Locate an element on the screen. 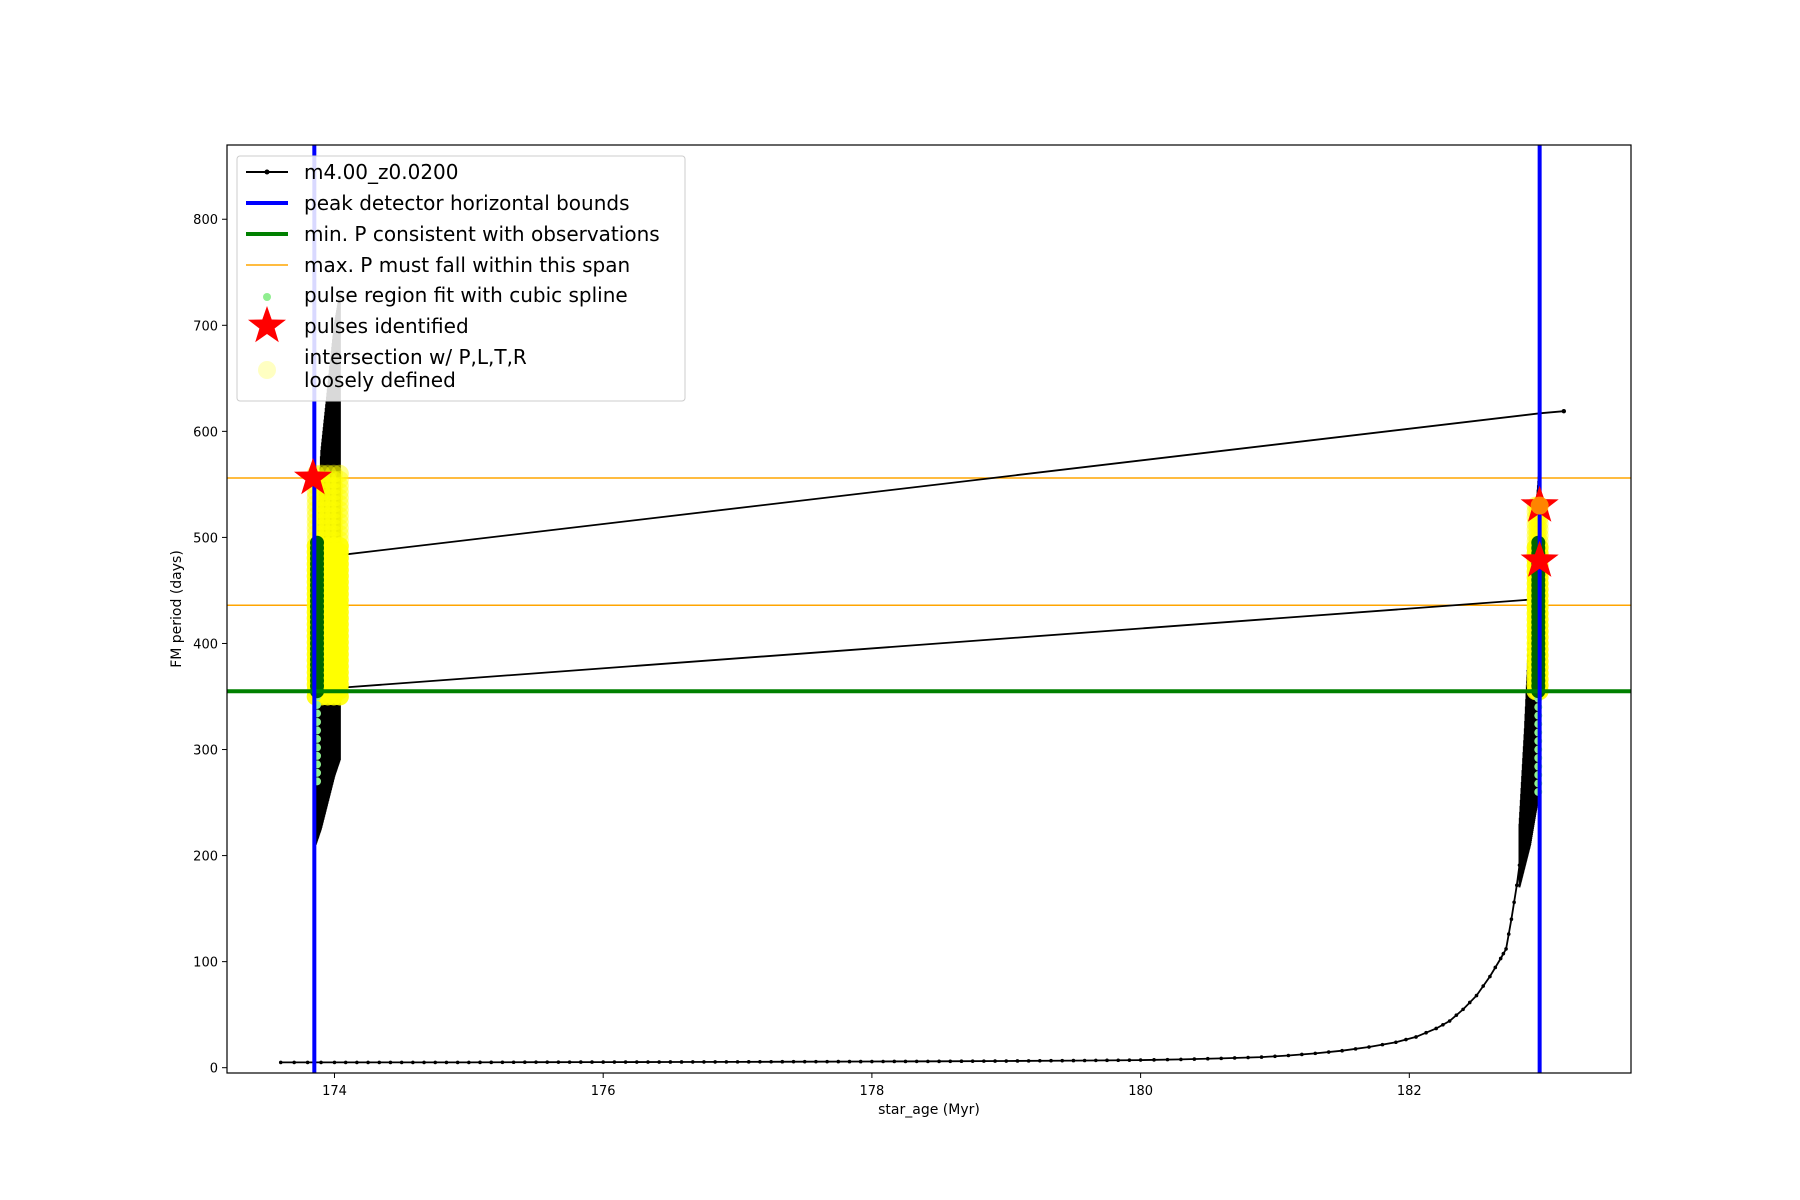 This screenshot has height=1200, width=1800. legend-label: peak detector horizontal bounds is located at coordinates (467, 203).